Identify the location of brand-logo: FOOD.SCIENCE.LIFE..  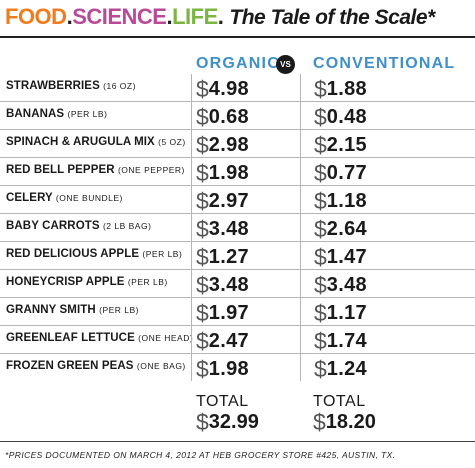
(114, 17).